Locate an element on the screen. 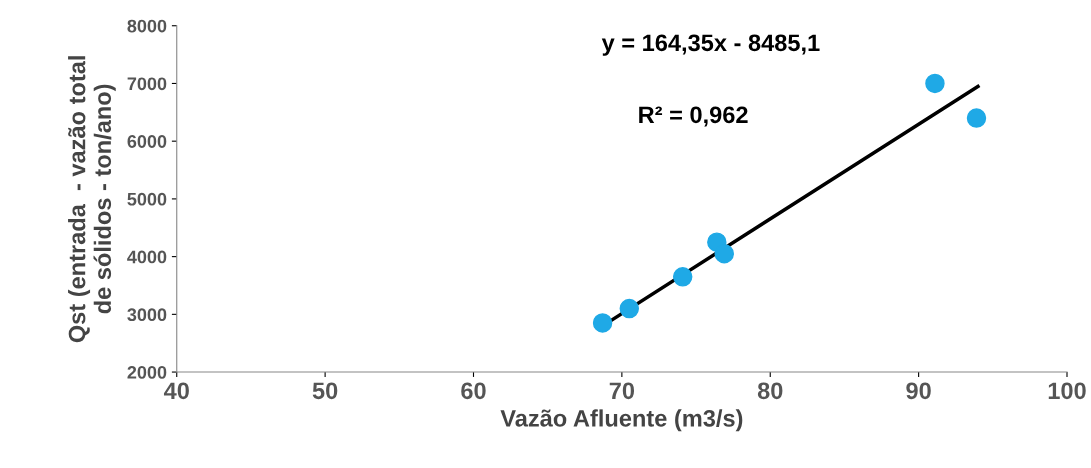 Image resolution: width=1091 pixels, height=468 pixels. x-tick-label: 90 is located at coordinates (918, 391).